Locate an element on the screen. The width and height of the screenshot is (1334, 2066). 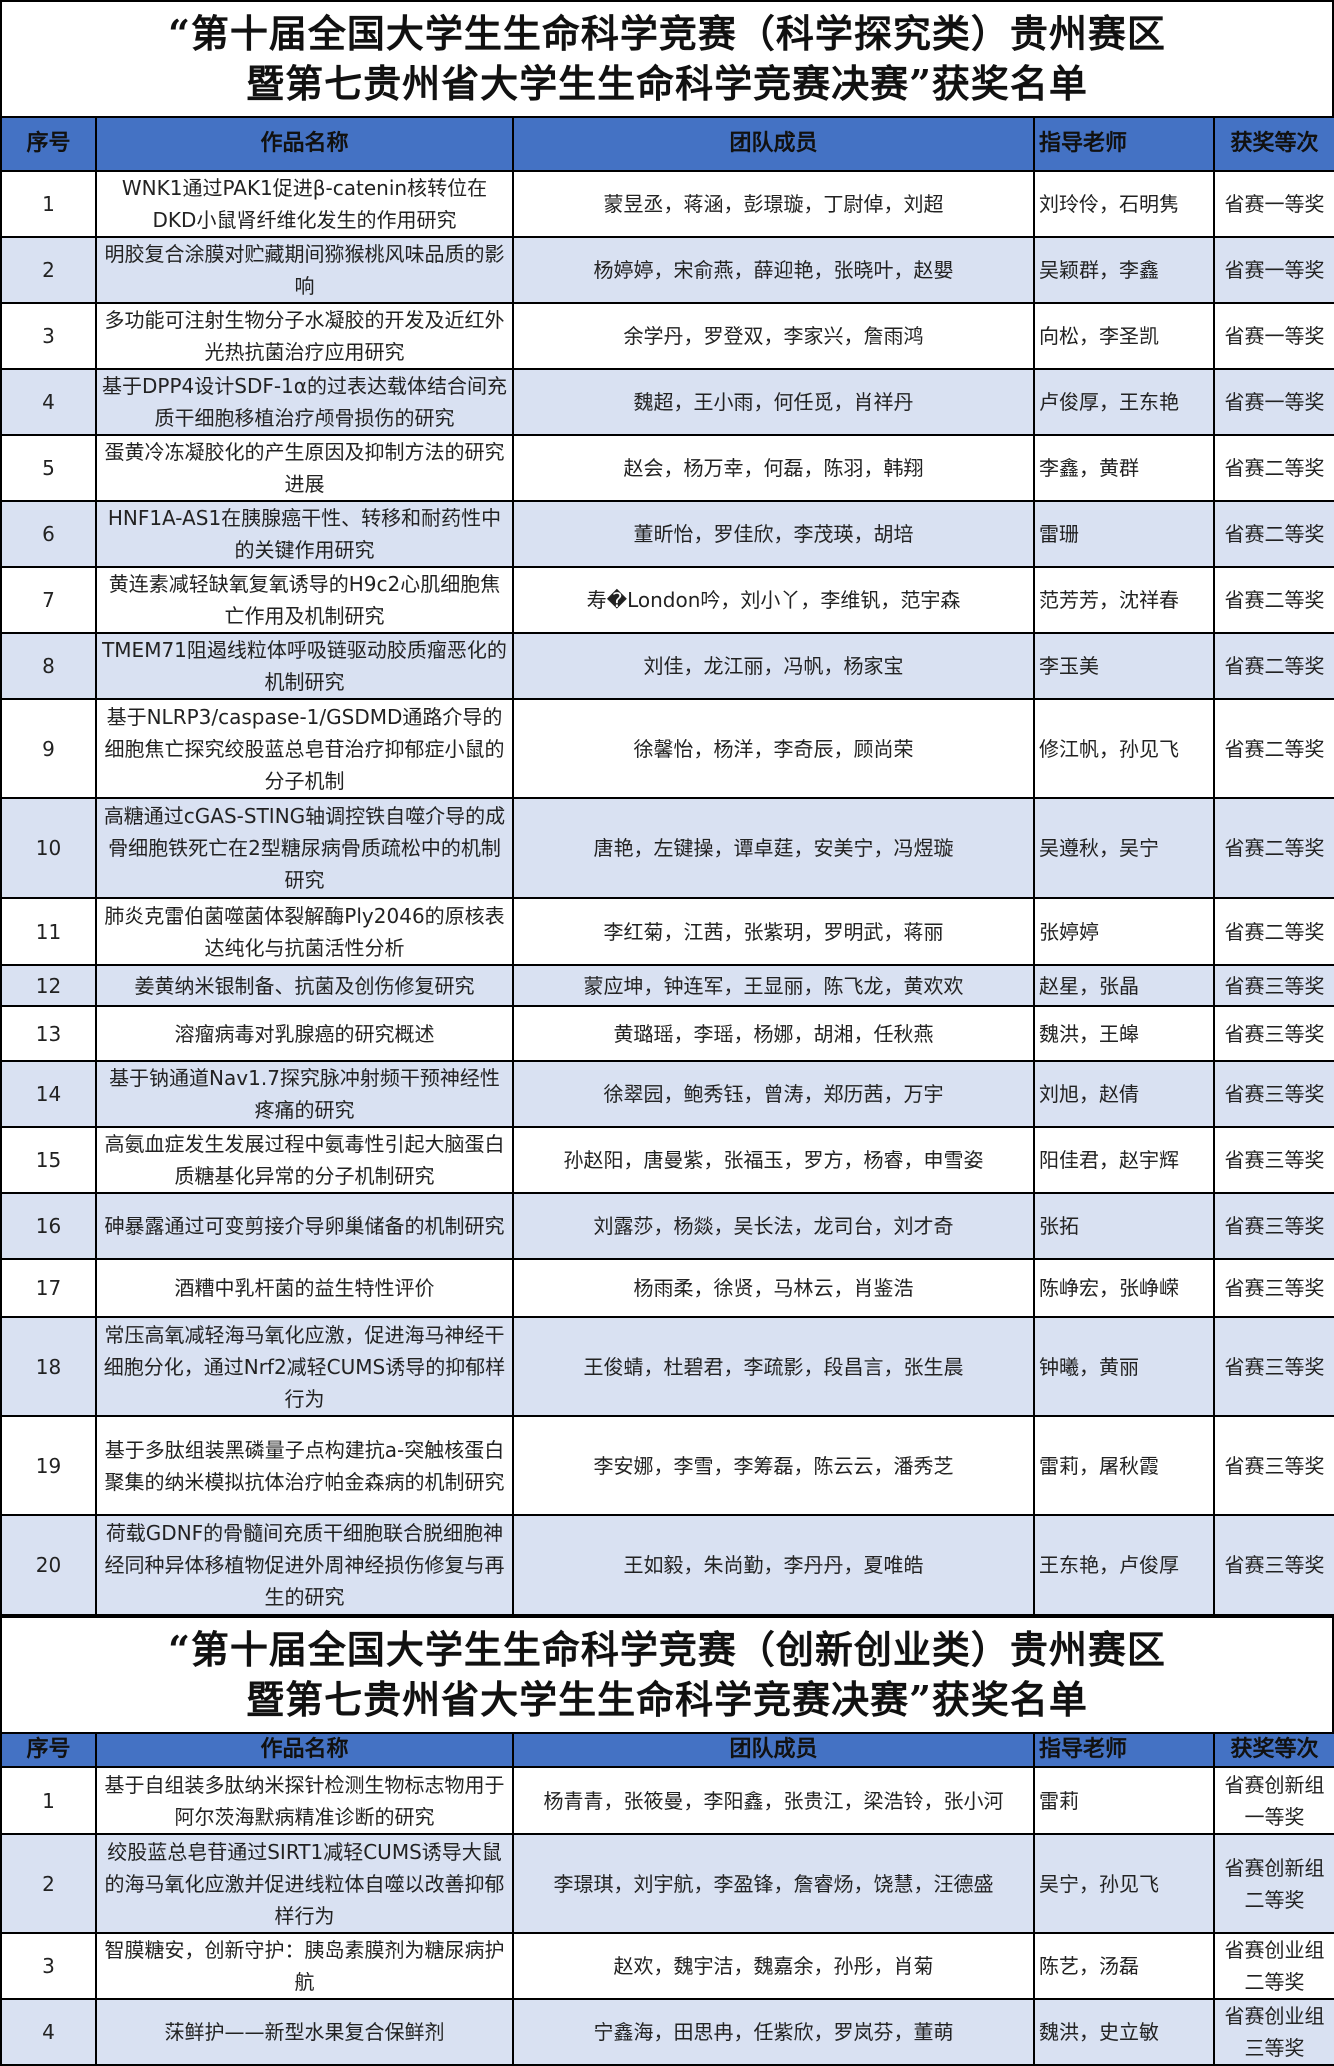
cell-advisor: 吴遵秋，吴宁 is located at coordinates (1124, 848).